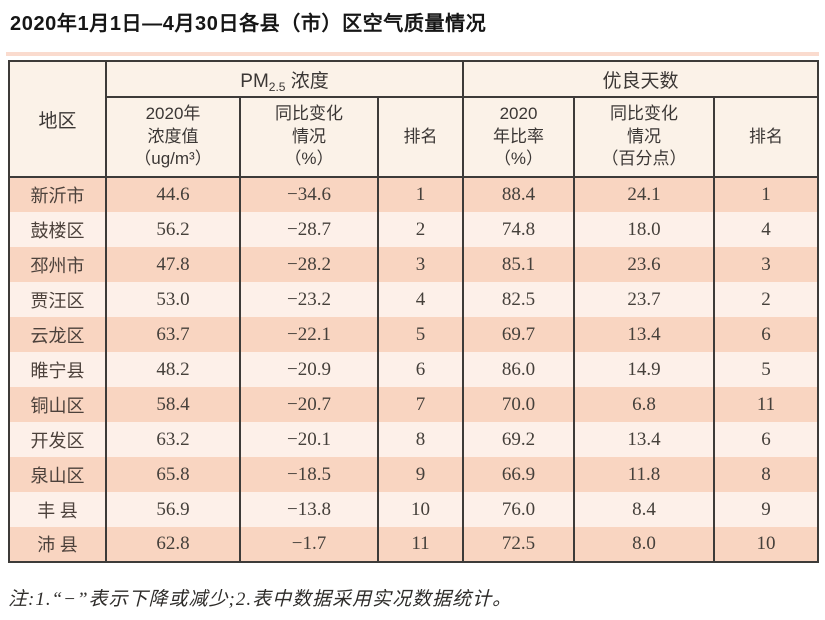 Image resolution: width=825 pixels, height=620 pixels. Describe the element at coordinates (644, 194) in the screenshot. I see `days-change-cell: 24.1` at that location.